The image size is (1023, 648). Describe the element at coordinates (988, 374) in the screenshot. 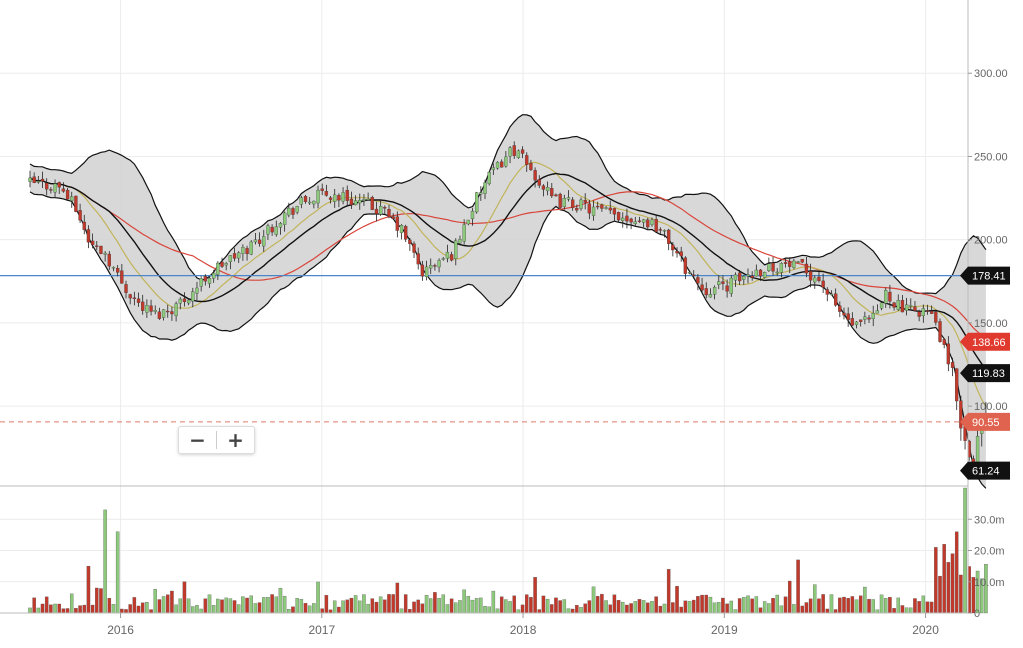

I see `badge-label: 119.83` at that location.